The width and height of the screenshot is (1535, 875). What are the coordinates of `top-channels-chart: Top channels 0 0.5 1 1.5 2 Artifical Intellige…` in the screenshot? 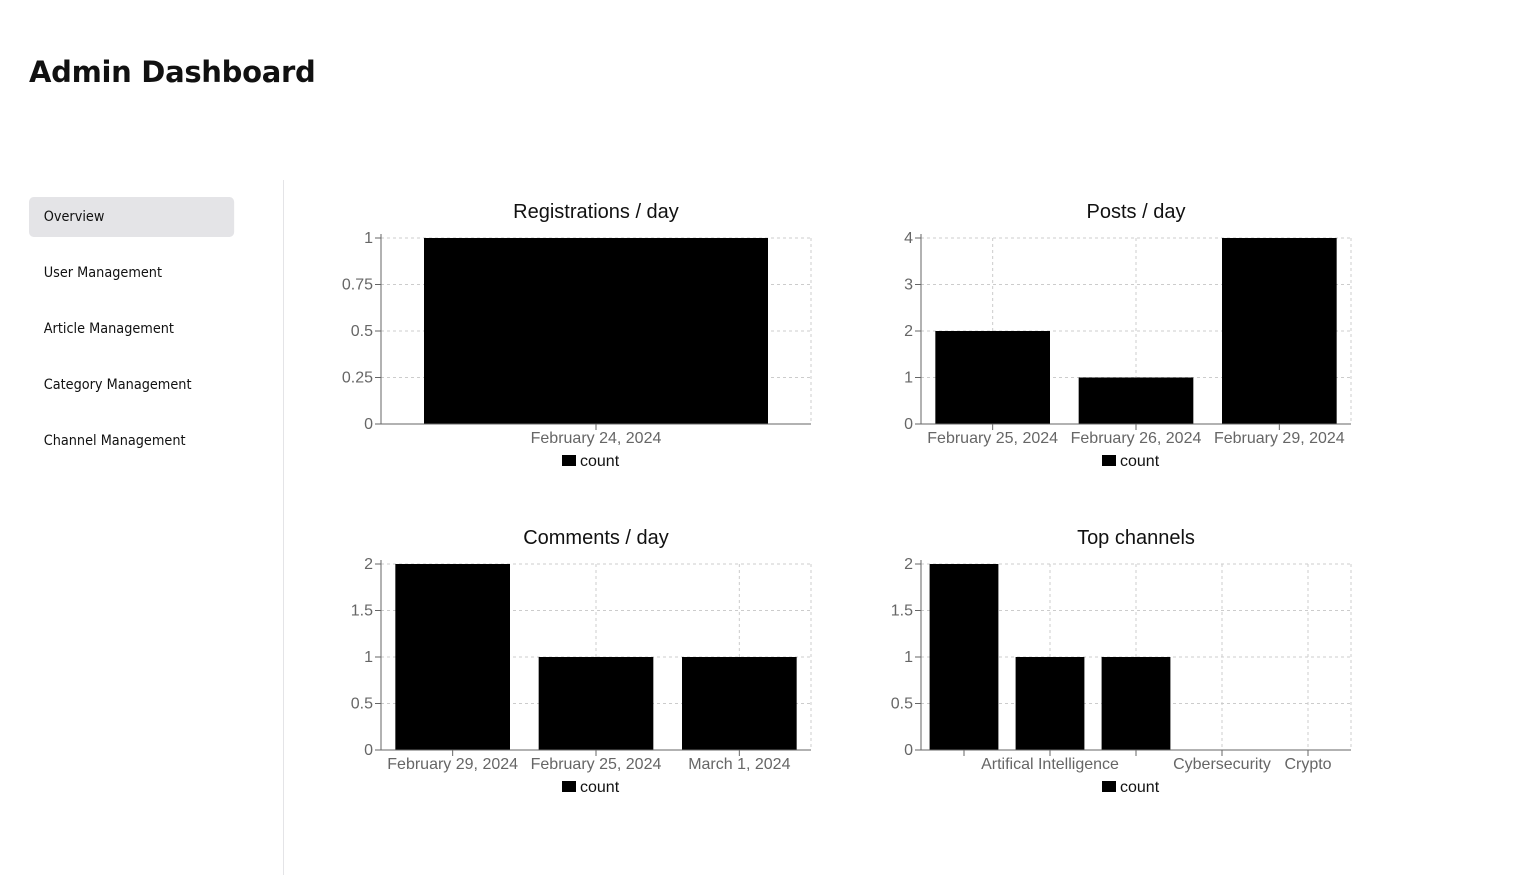 It's located at (1121, 661).